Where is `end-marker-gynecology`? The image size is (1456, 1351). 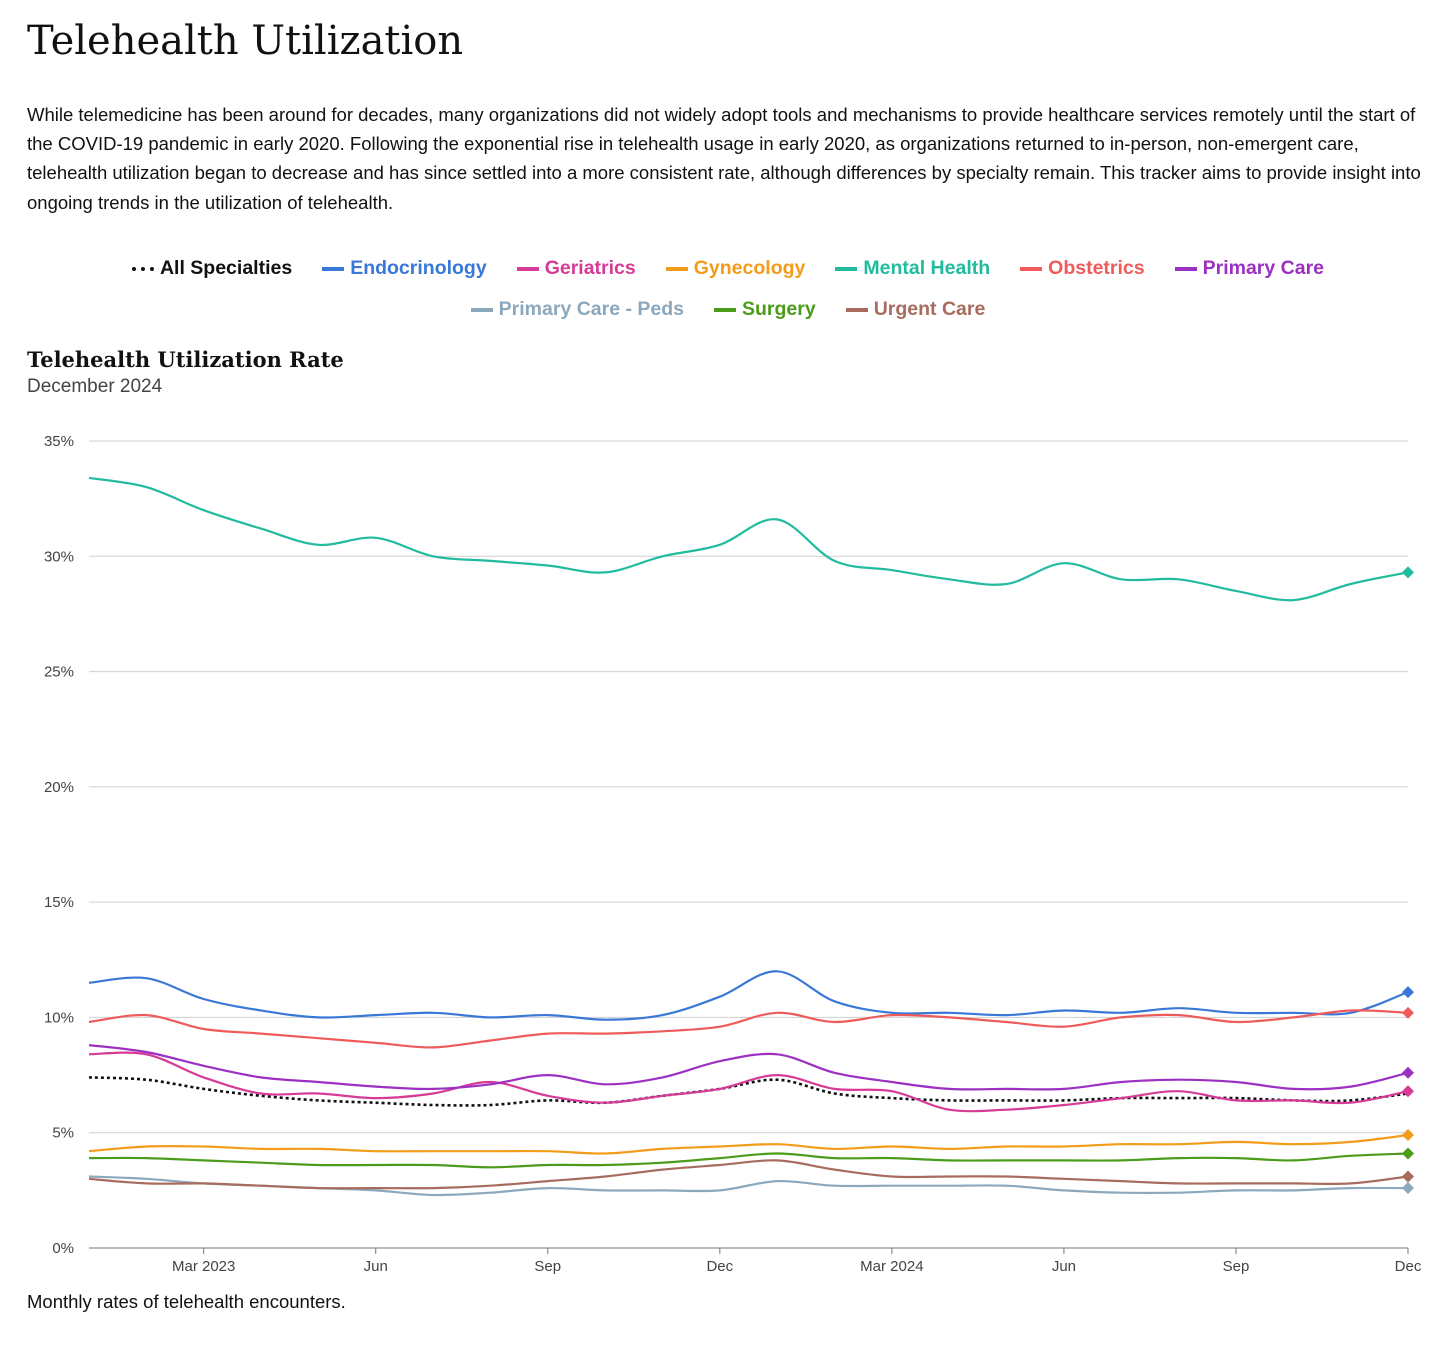 end-marker-gynecology is located at coordinates (1408, 1135).